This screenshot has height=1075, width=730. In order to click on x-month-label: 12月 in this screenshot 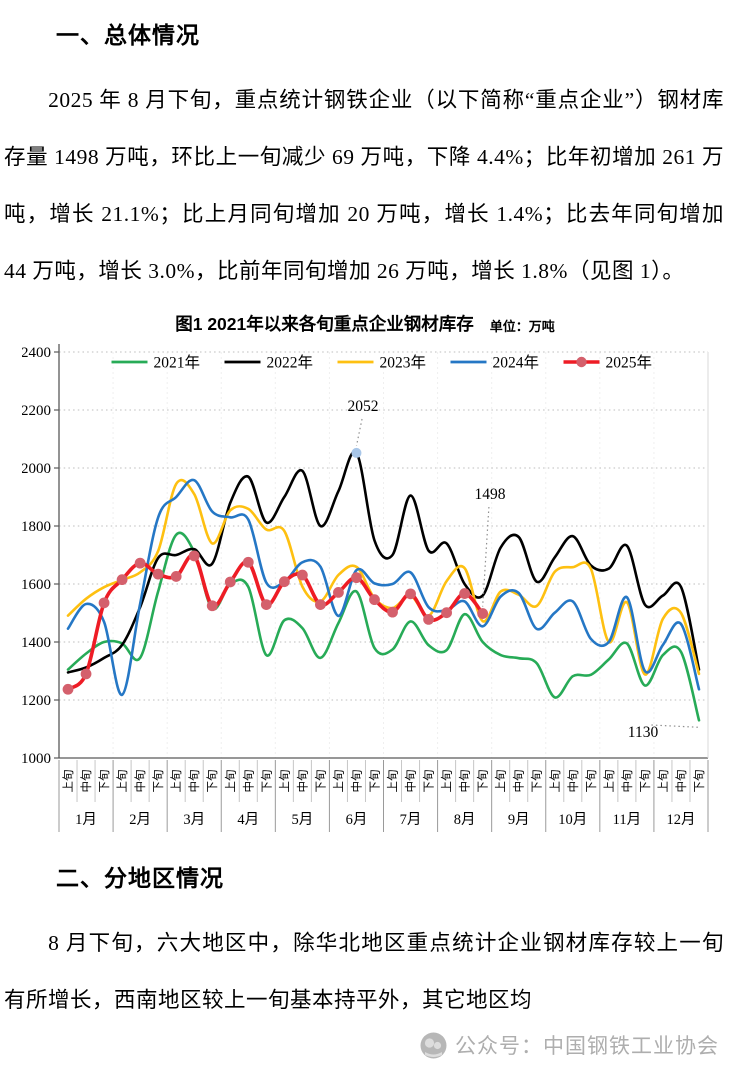, I will do `click(680, 820)`.